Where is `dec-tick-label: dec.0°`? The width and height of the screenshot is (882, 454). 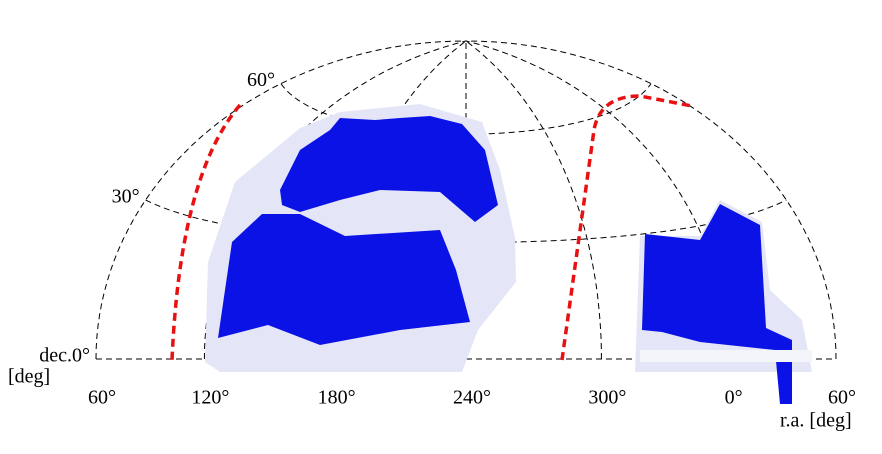
dec-tick-label: dec.0° is located at coordinates (64, 356).